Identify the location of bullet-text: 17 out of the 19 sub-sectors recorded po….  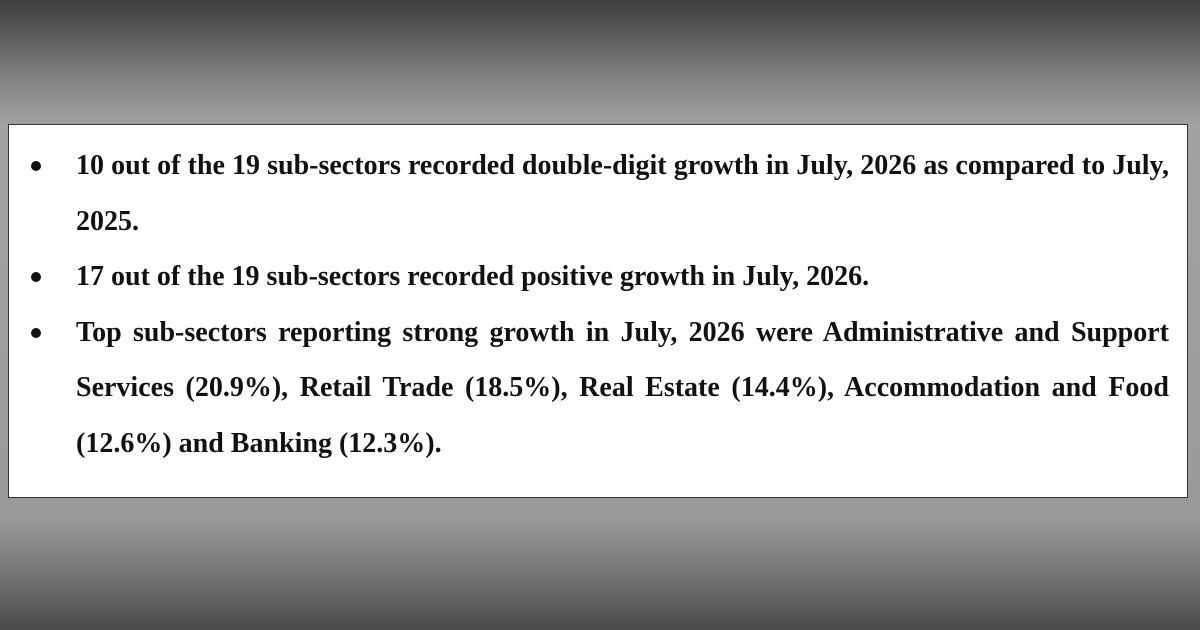
(473, 276).